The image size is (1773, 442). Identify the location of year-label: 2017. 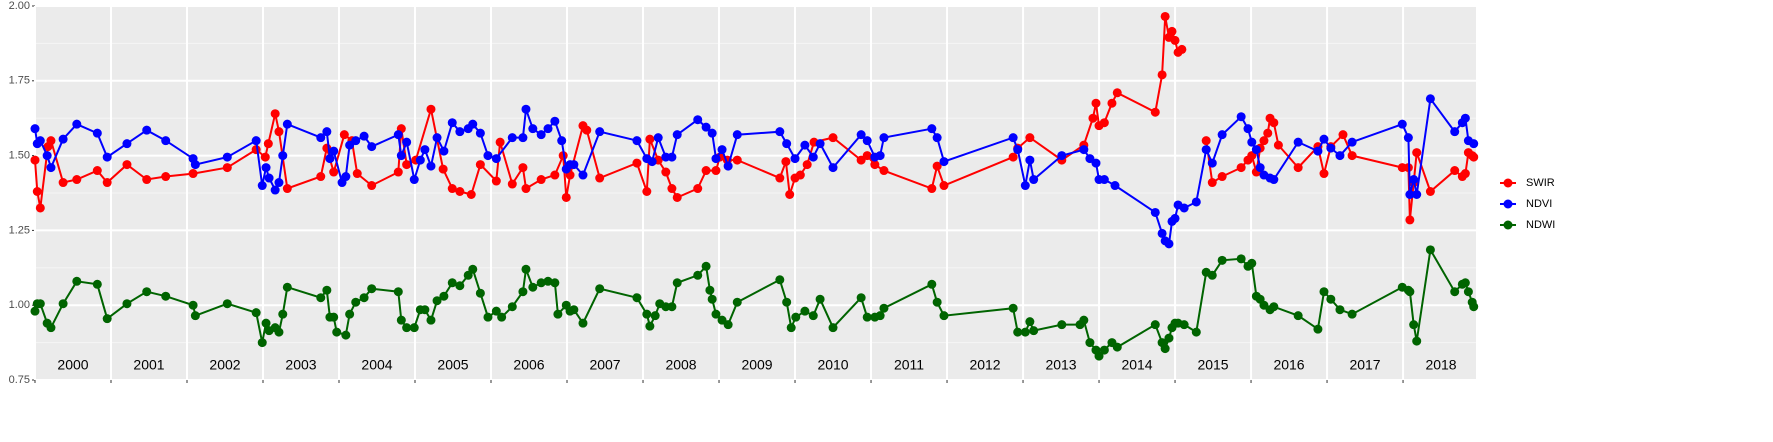
(1364, 365).